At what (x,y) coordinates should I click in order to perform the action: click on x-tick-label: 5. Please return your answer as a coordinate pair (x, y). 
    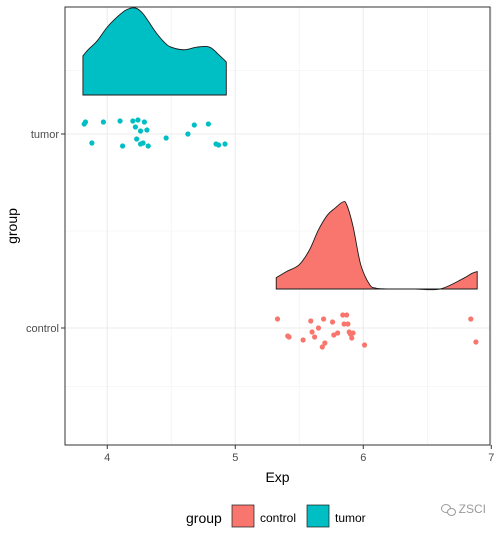
    Looking at the image, I should click on (235, 458).